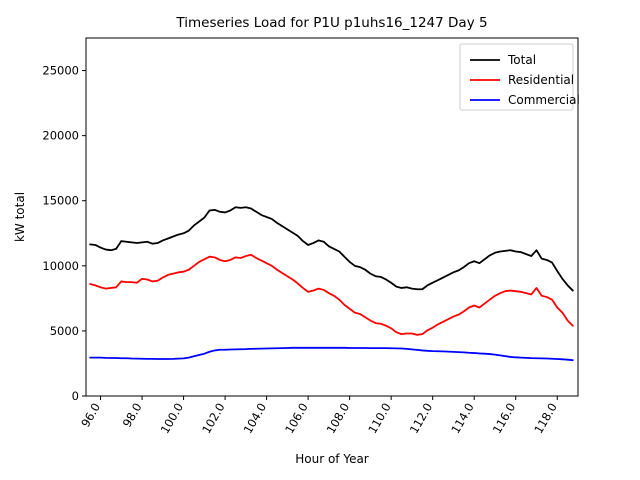 This screenshot has height=480, width=640. I want to click on x-tick-label: 106.0, so click(296, 419).